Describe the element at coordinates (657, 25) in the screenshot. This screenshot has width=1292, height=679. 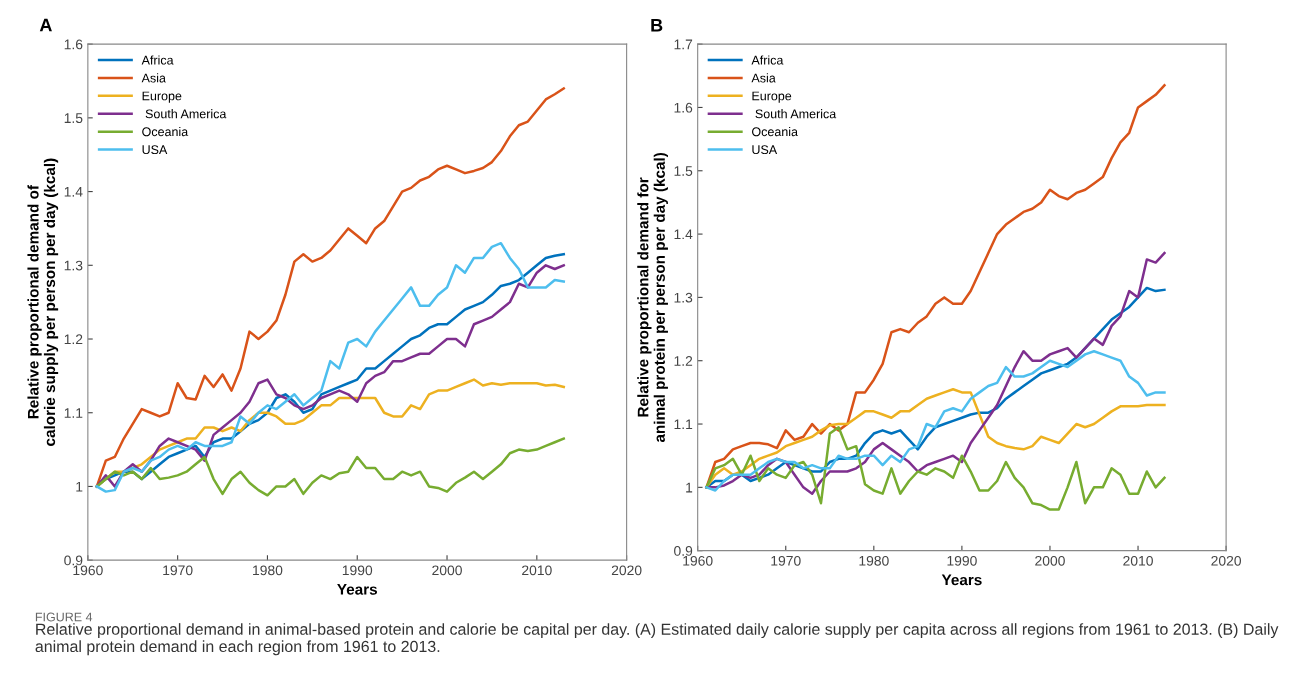
I see `chart-title: B` at that location.